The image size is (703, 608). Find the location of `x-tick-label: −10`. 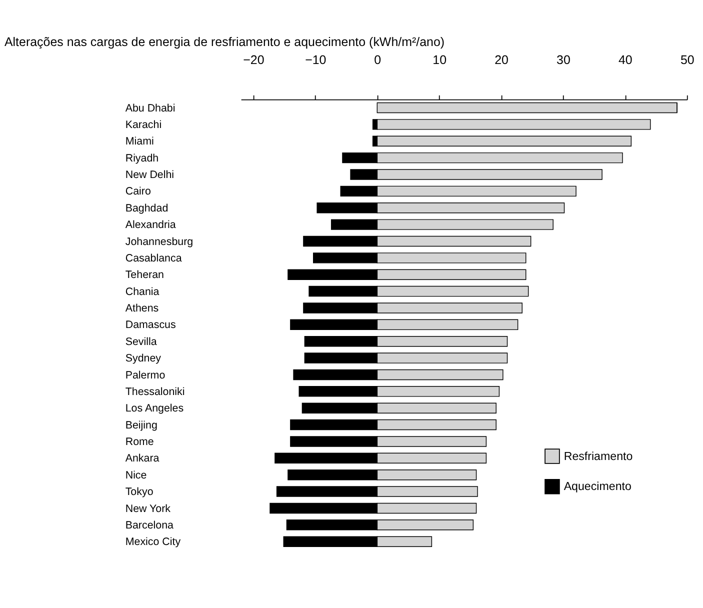

x-tick-label: −10 is located at coordinates (315, 60).